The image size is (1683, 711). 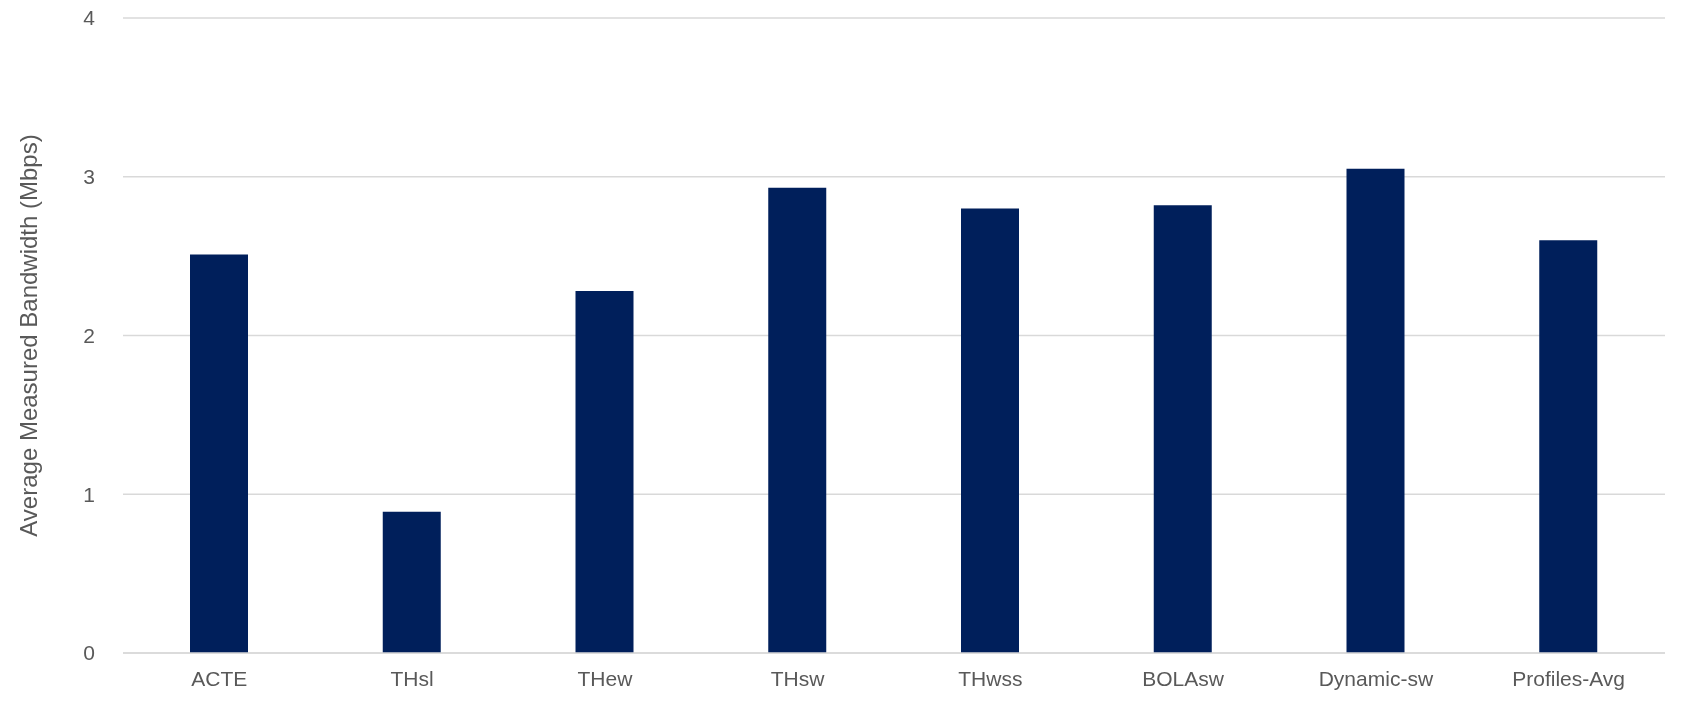 I want to click on y-tick-label: 3, so click(x=89, y=177).